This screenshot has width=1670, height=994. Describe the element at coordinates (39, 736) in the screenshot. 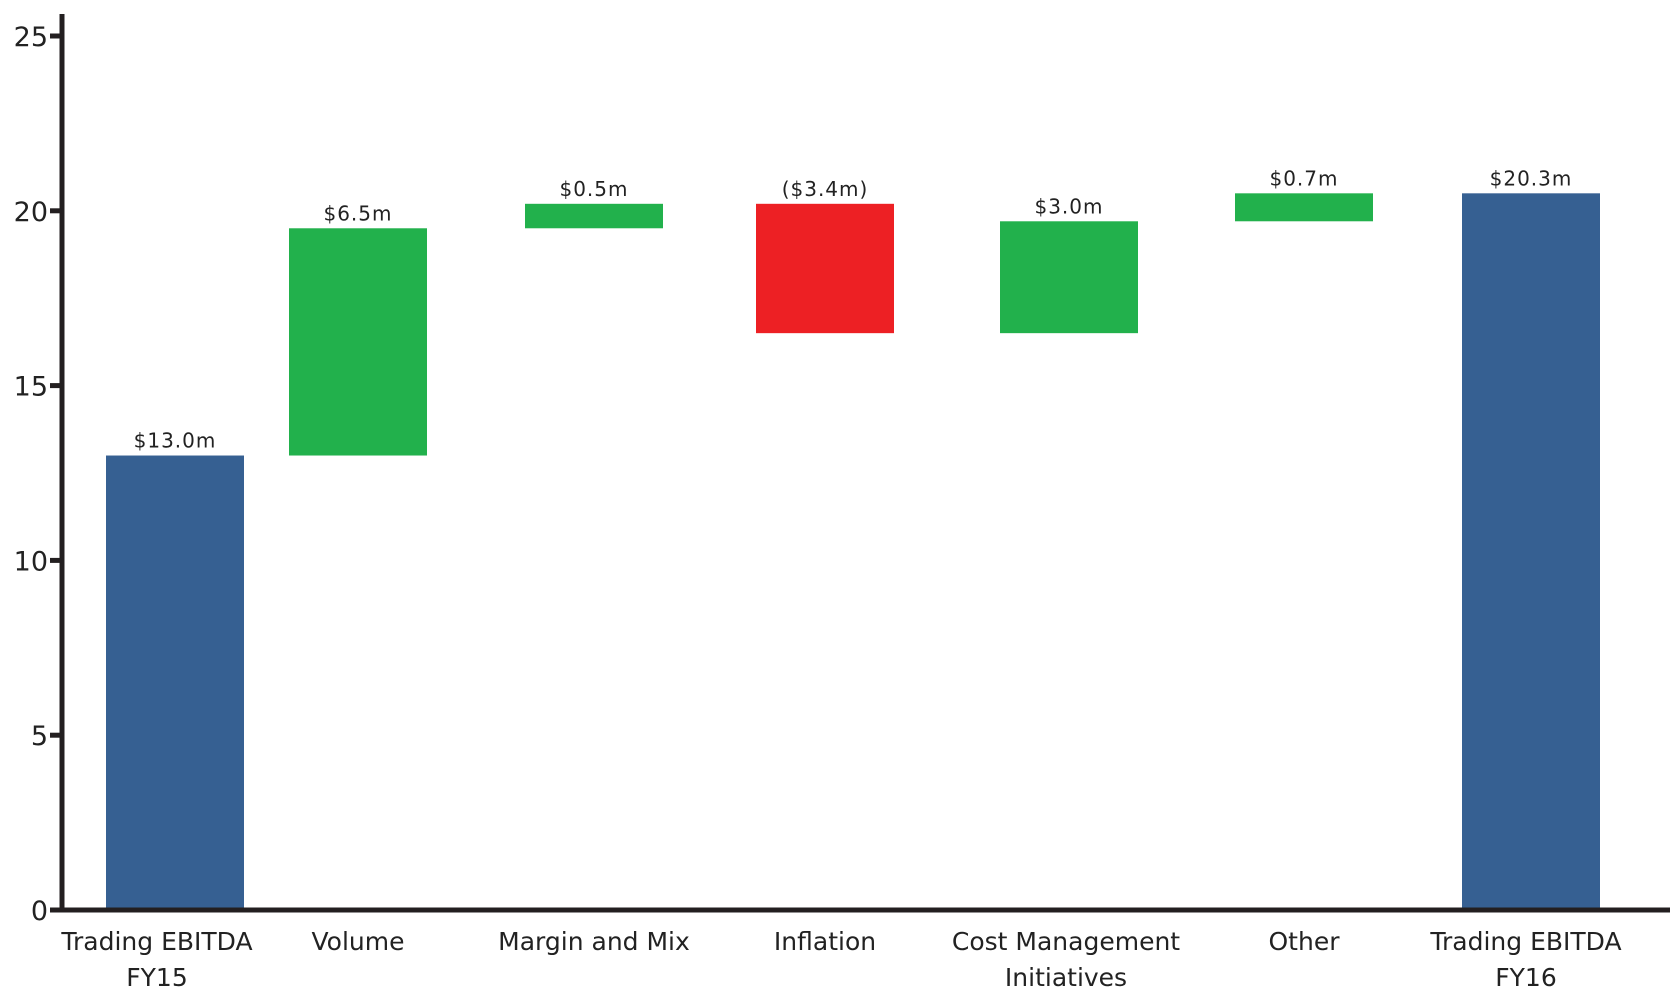

I see `y-tick-label-1: 5` at that location.